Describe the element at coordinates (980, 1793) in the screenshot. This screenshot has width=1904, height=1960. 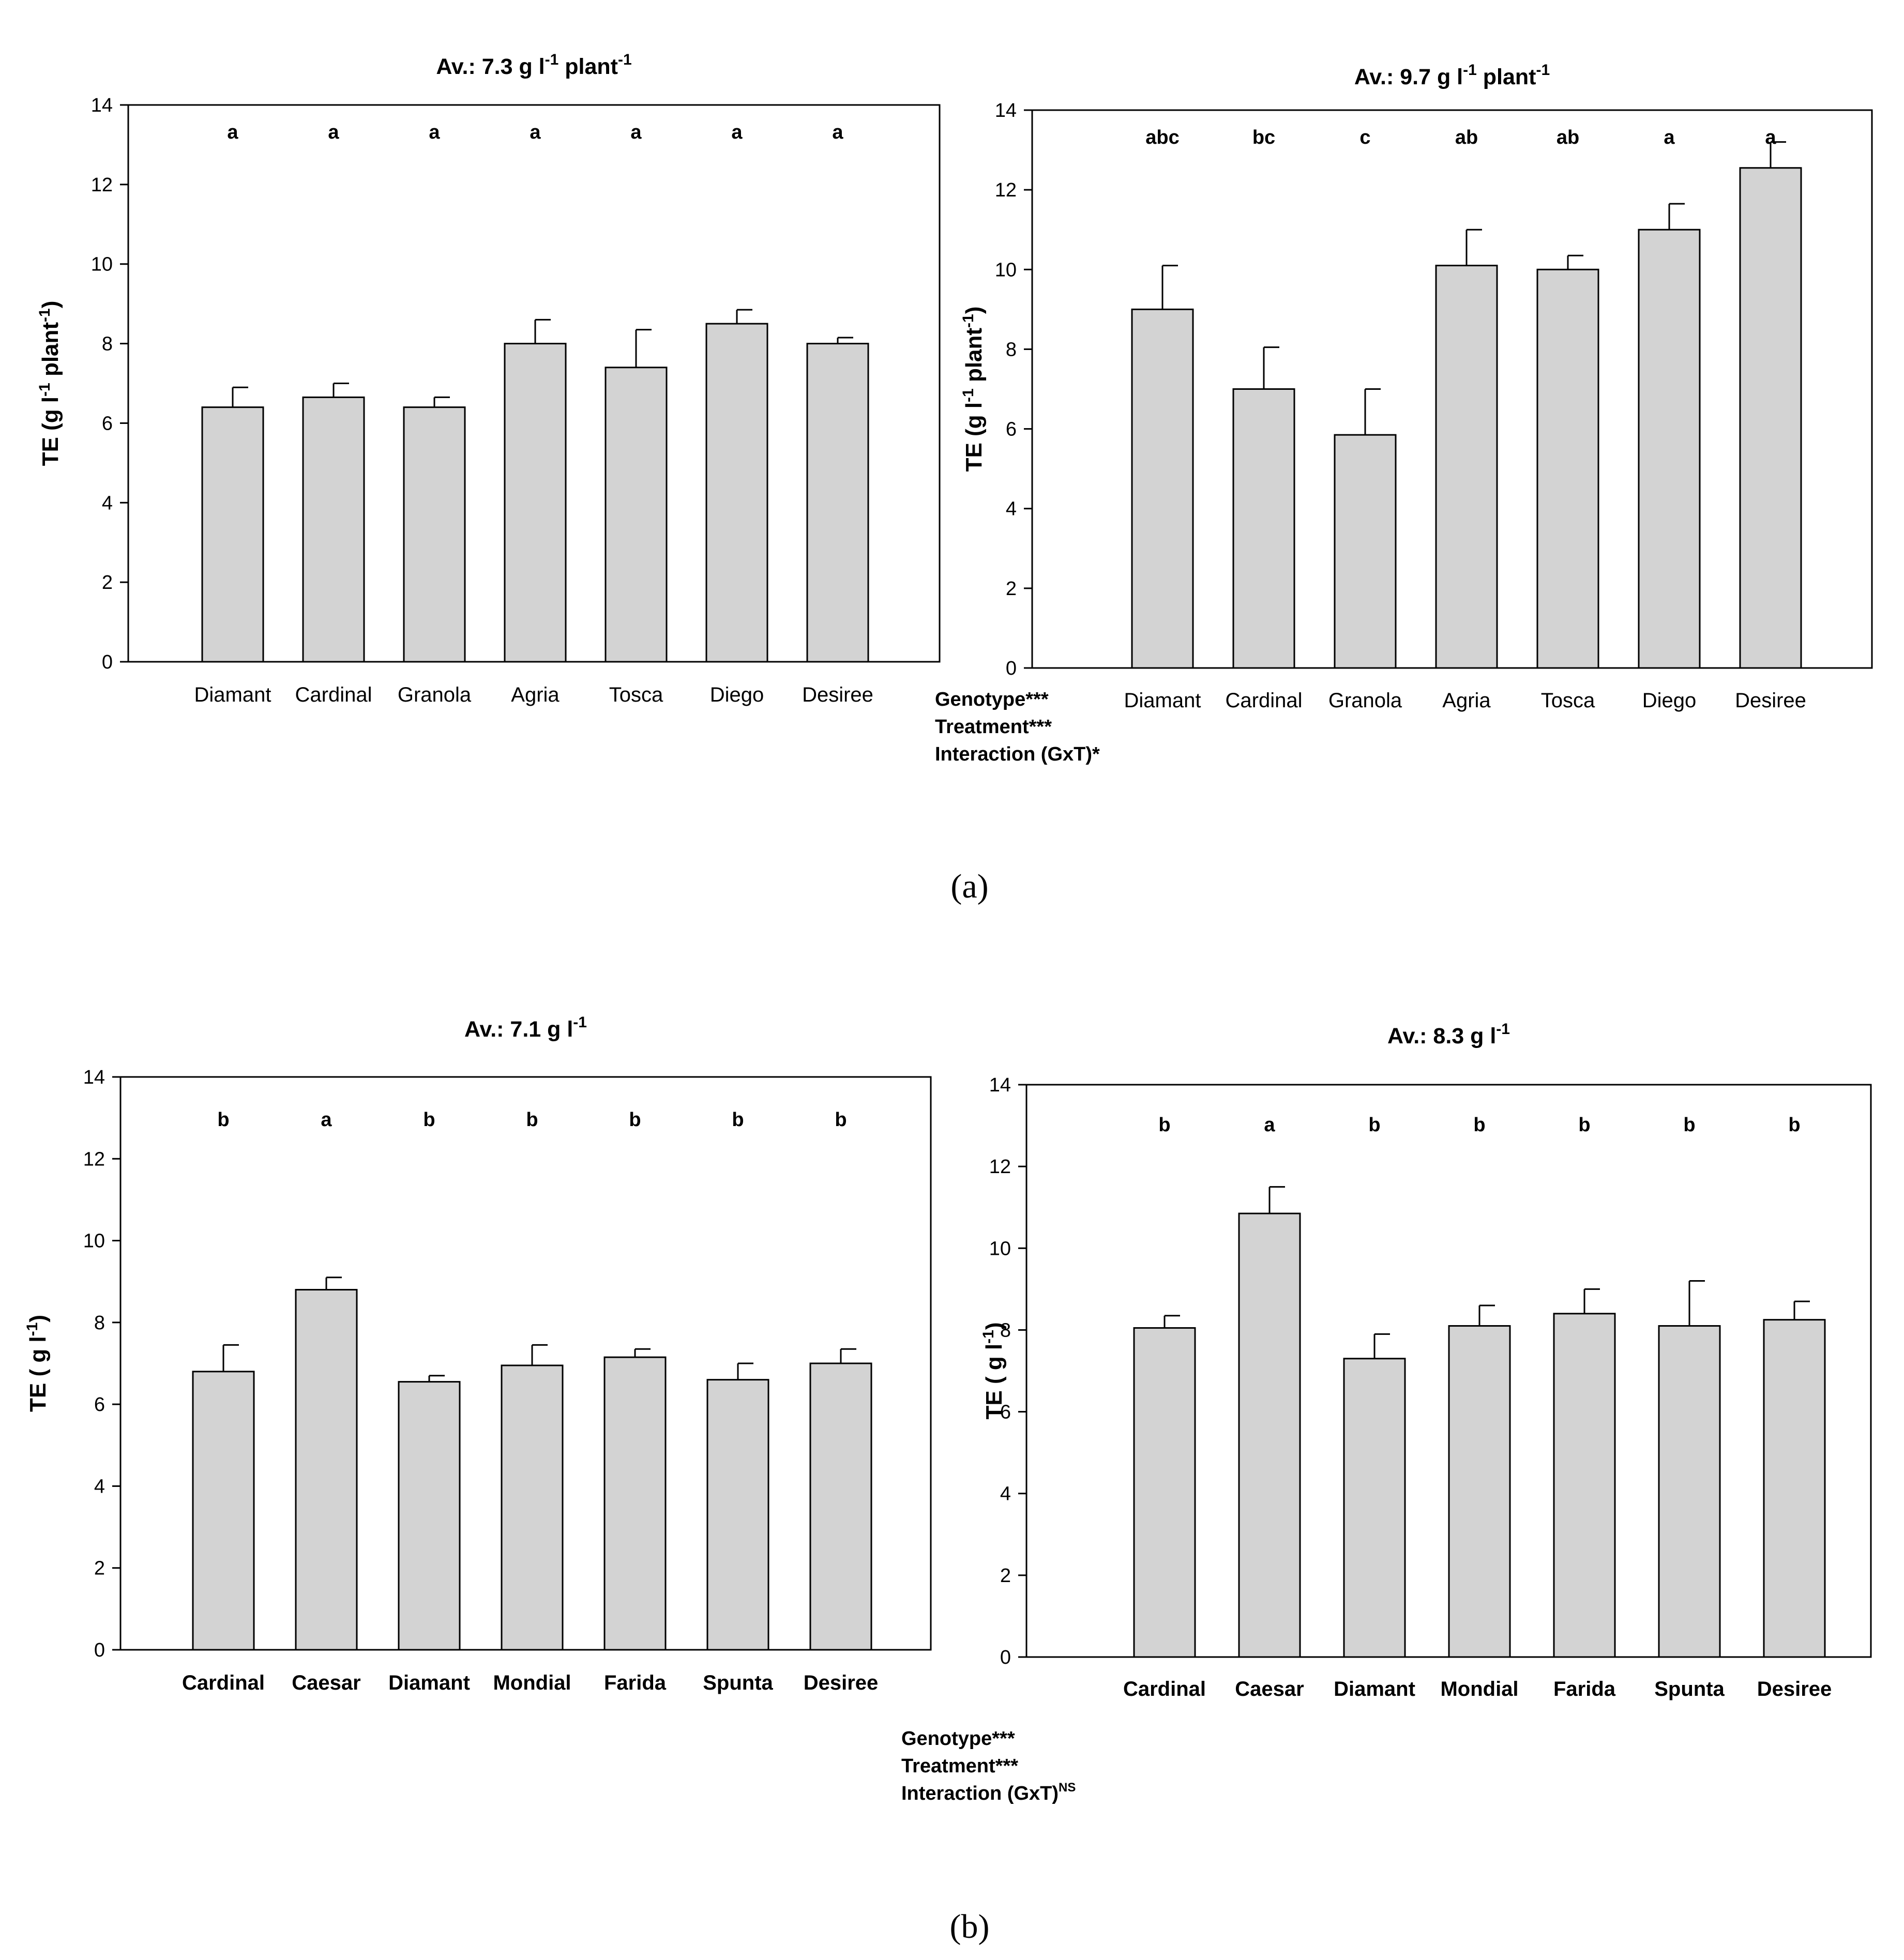
I see `stat-interaction-b-text: Interaction (GxT)` at that location.